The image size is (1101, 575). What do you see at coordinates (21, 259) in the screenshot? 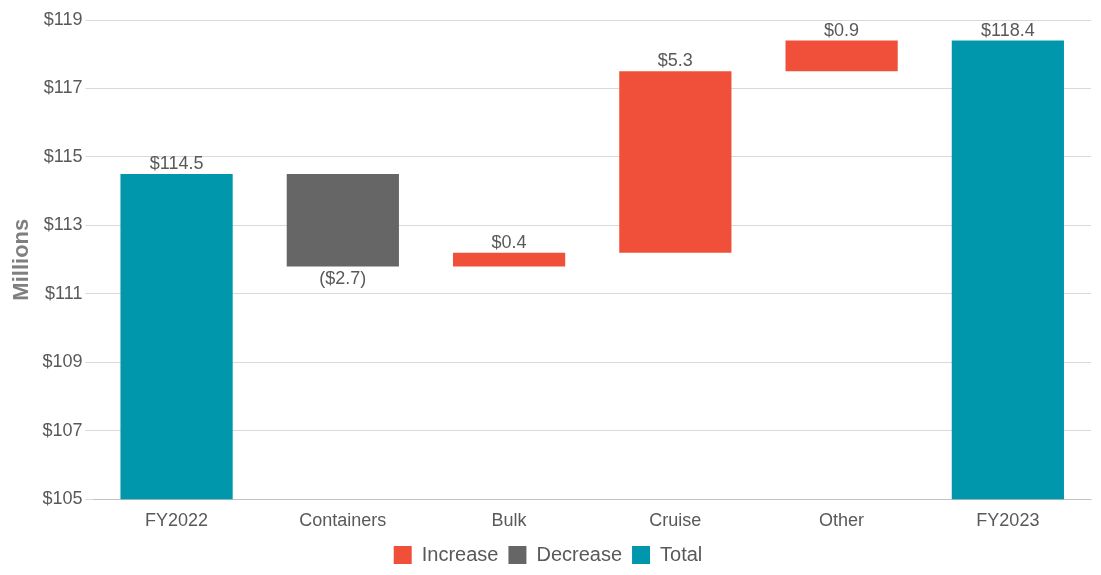
I see `y-axis-title: Millions` at bounding box center [21, 259].